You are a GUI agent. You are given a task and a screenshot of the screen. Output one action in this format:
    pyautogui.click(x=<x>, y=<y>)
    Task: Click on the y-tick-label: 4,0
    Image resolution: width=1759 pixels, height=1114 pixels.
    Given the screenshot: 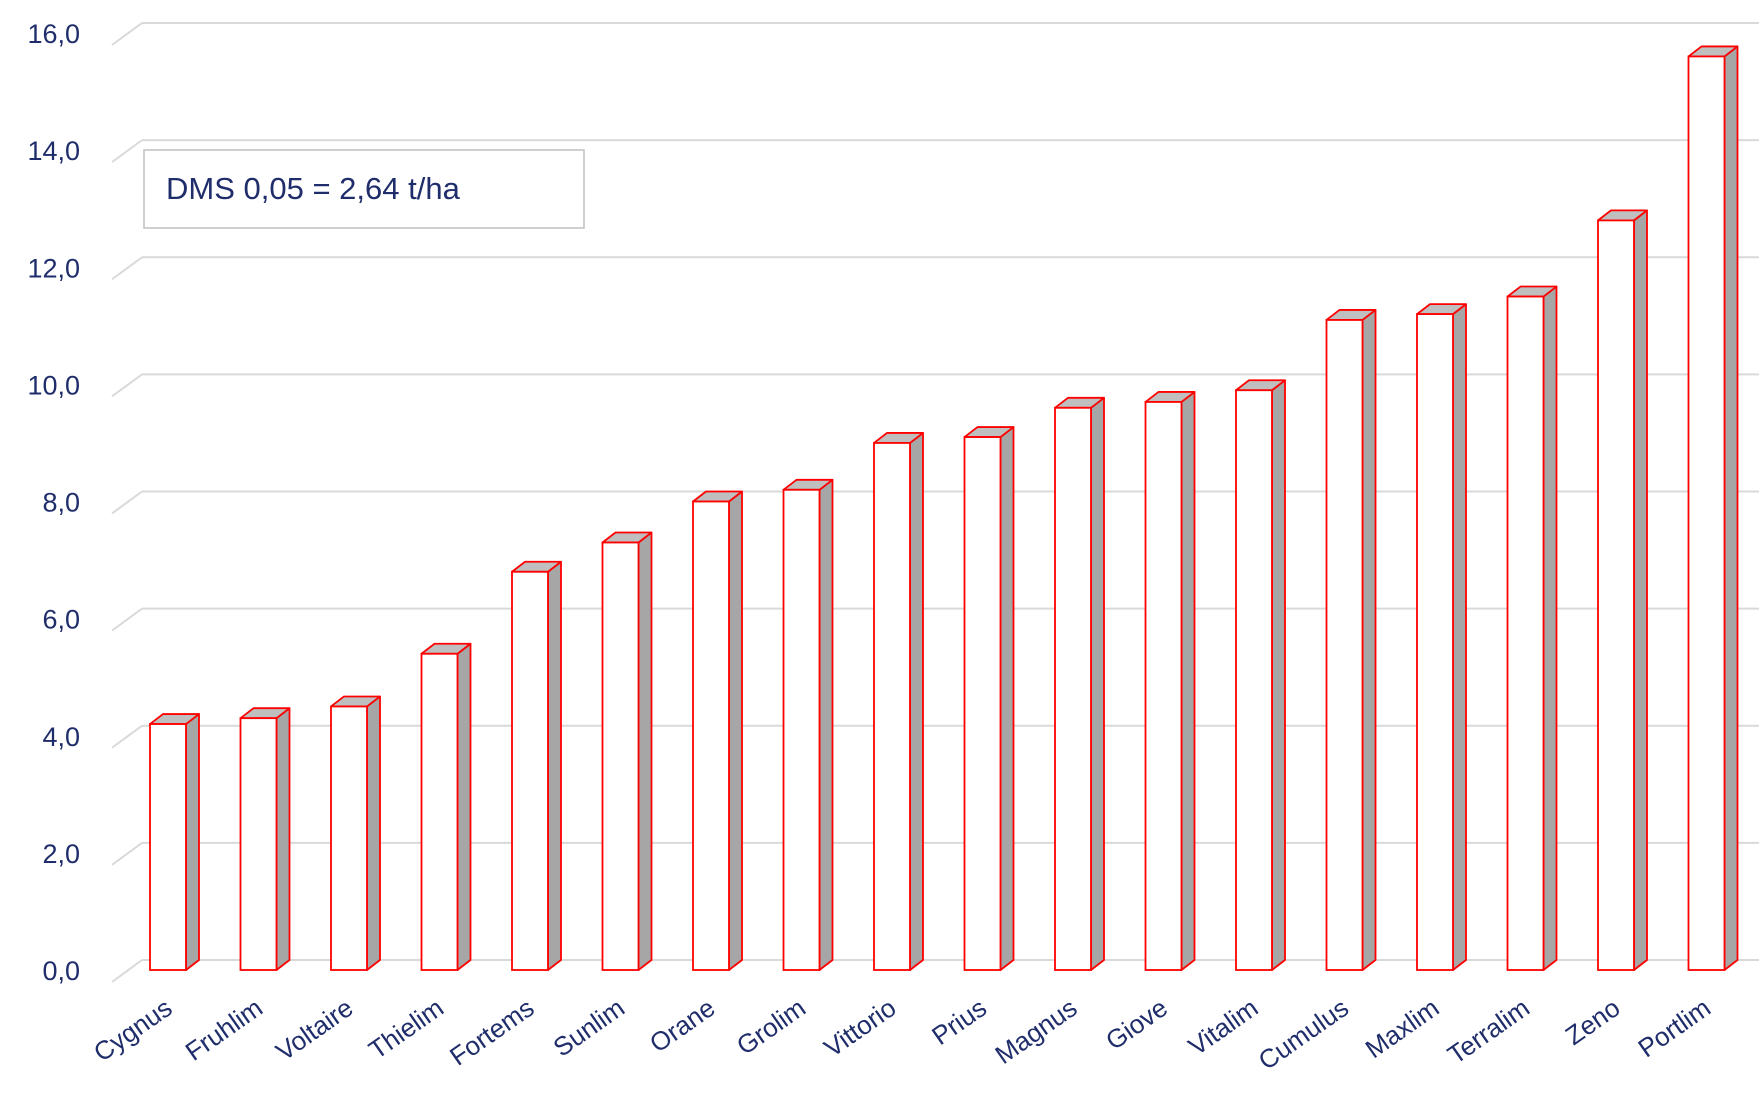 What is the action you would take?
    pyautogui.click(x=61, y=737)
    